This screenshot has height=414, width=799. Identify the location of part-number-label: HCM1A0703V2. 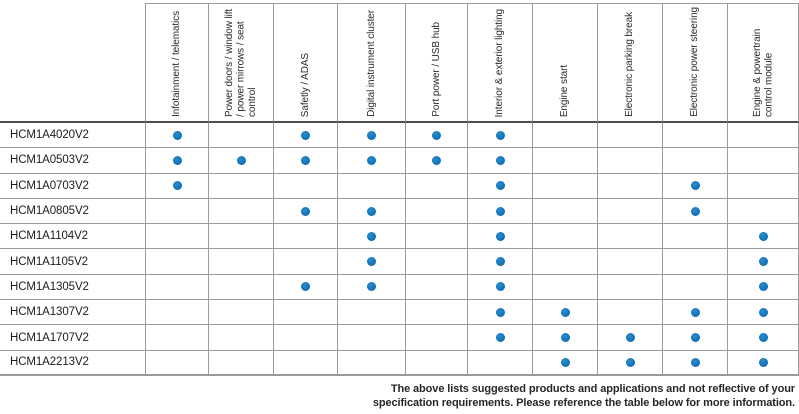
(72, 186).